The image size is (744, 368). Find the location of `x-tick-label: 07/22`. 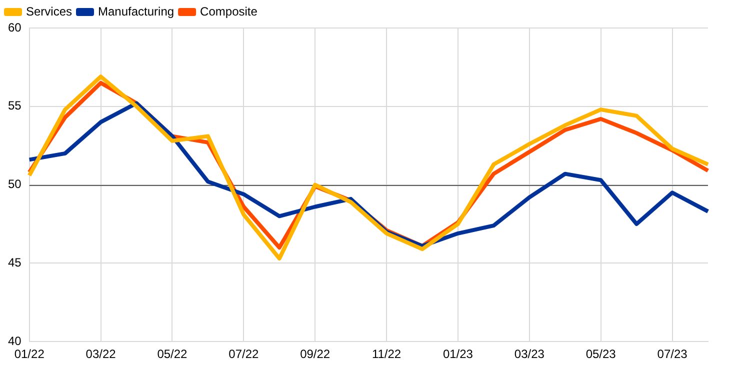

x-tick-label: 07/22 is located at coordinates (243, 354).